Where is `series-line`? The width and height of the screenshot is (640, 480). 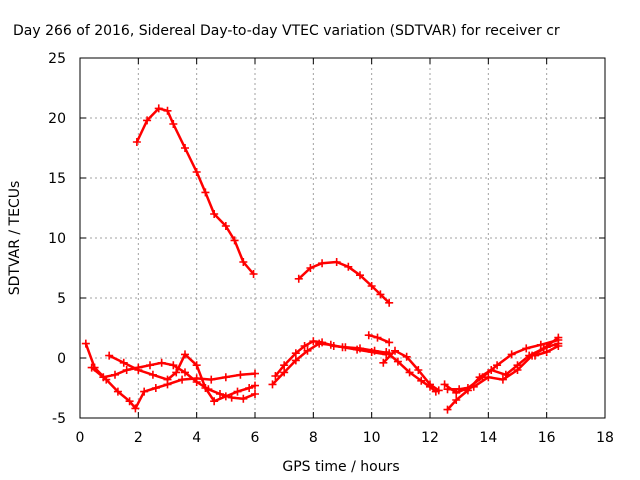
series-line is located at coordinates (411, 370).